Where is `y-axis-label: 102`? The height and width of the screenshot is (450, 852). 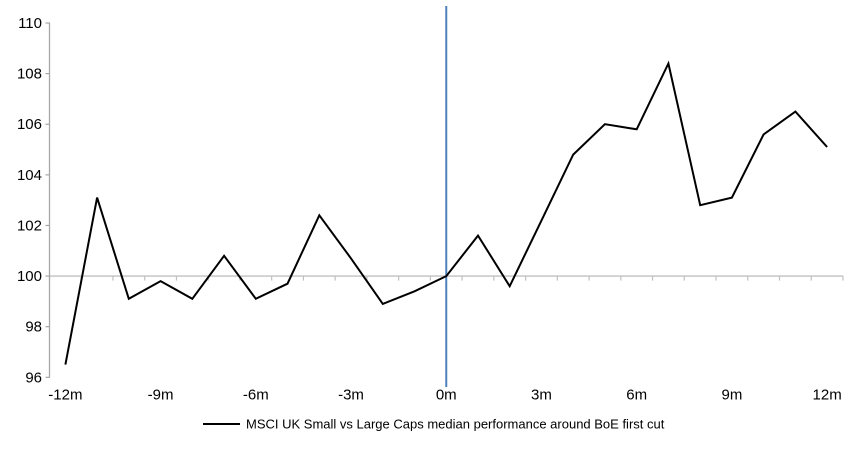
y-axis-label: 102 is located at coordinates (29, 225).